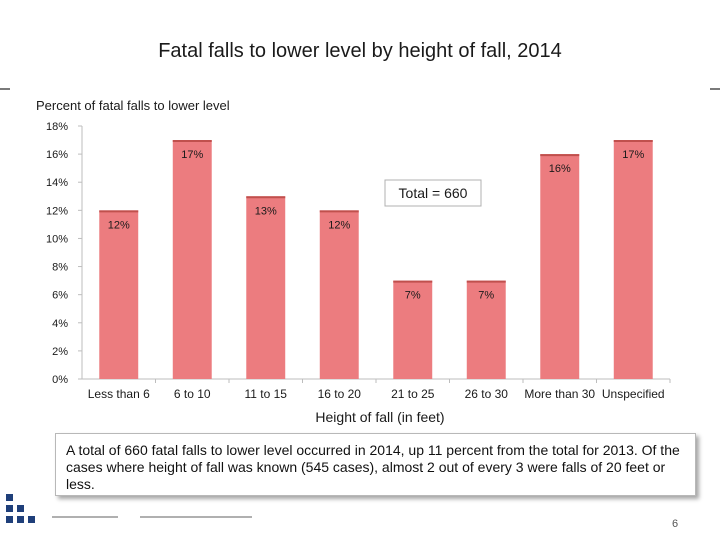  I want to click on footer-rule-left, so click(85, 517).